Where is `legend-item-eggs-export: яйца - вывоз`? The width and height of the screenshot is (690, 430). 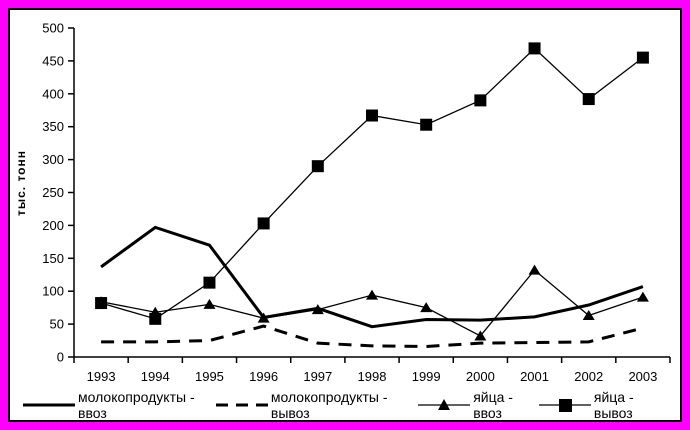 legend-item-eggs-export: яйца - вывоз is located at coordinates (603, 405).